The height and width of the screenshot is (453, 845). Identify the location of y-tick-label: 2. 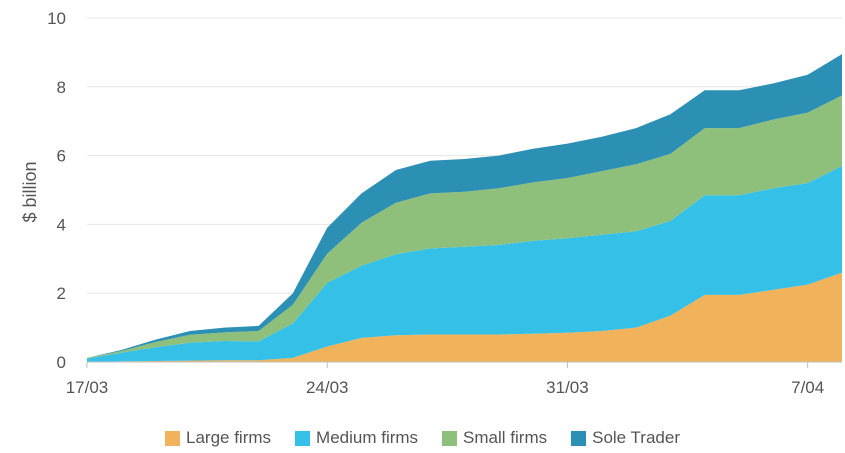
(61, 293).